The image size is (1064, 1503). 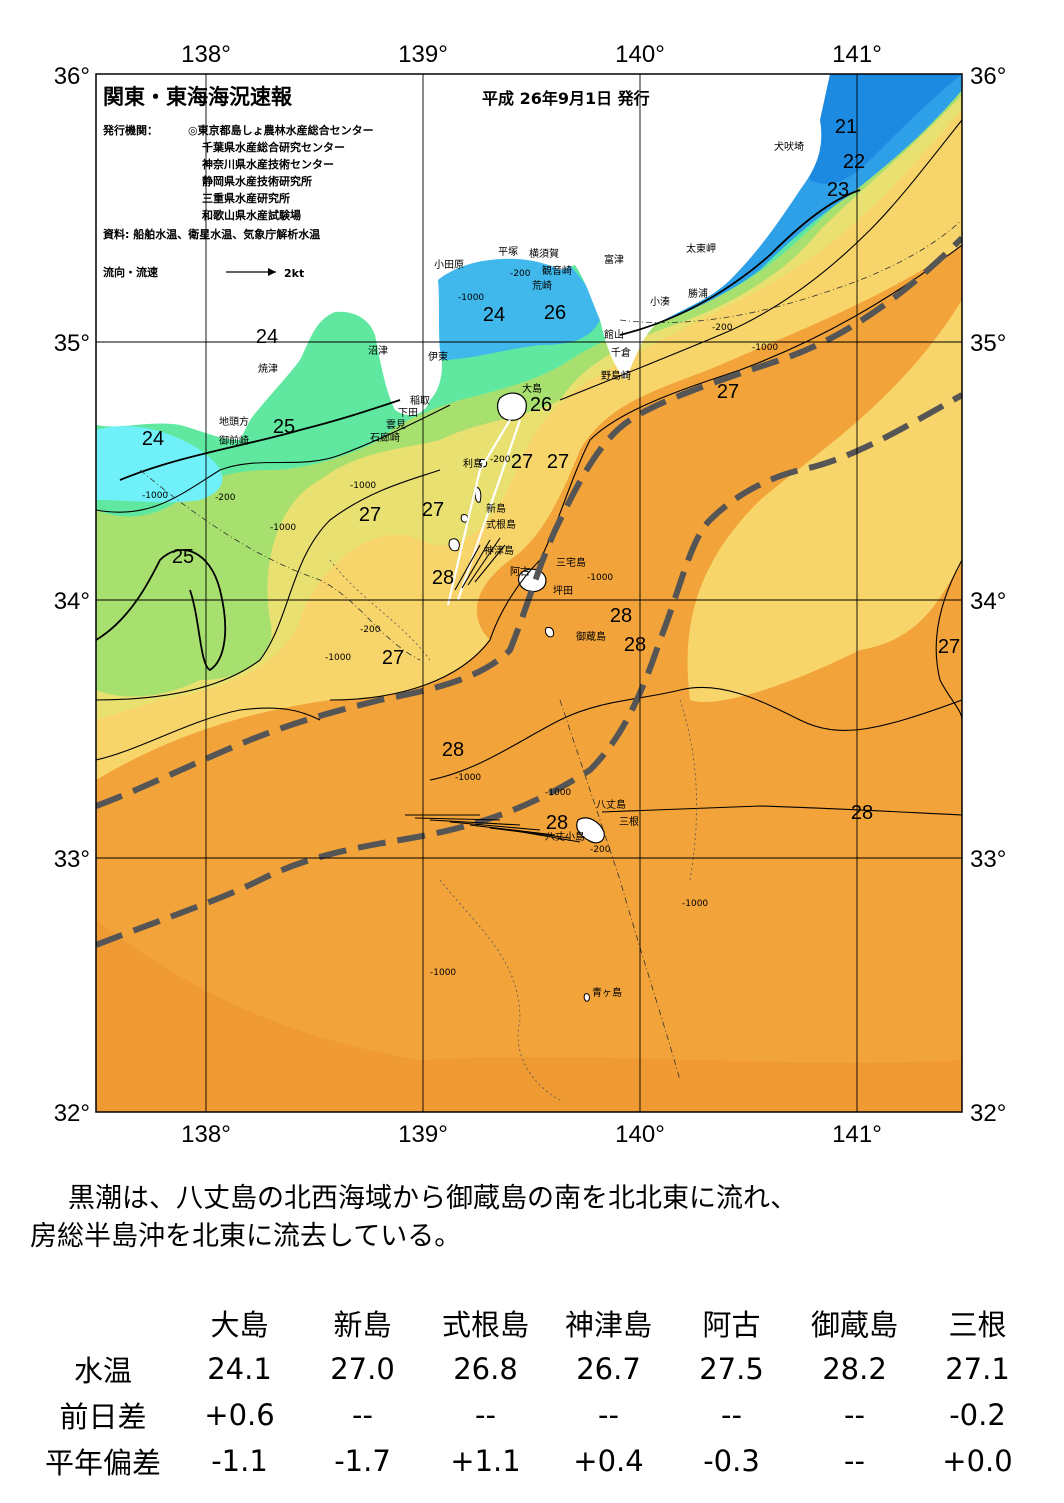 I want to click on place-label: 式根島, so click(x=501, y=524).